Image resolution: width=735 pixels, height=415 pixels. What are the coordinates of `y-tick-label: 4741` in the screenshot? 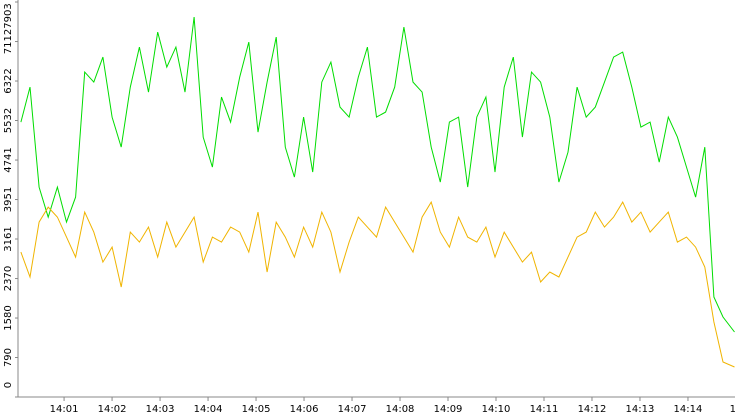 It's located at (8, 159).